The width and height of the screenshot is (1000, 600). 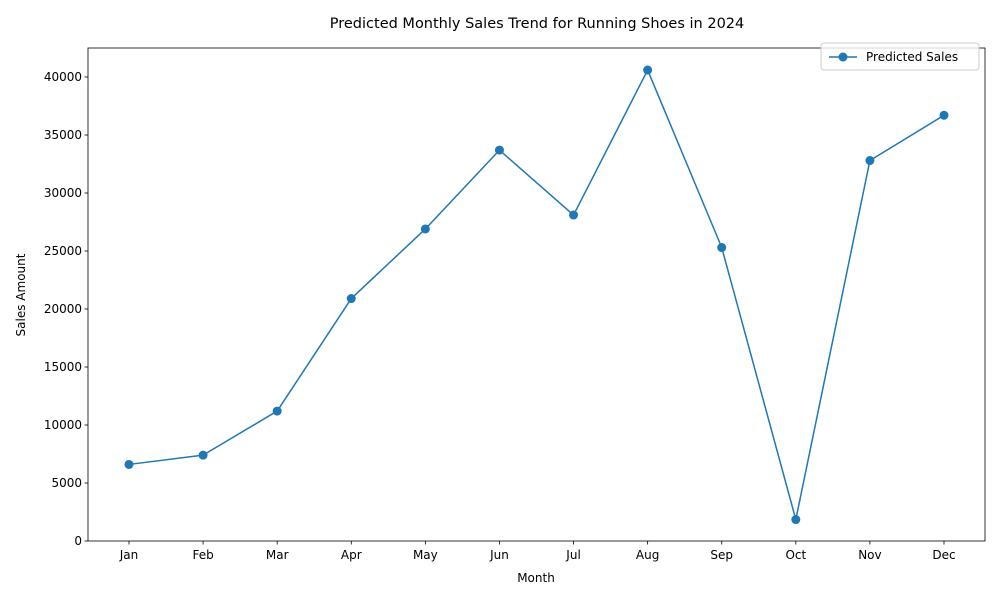 I want to click on y-tick-label: 5000, so click(x=66, y=483).